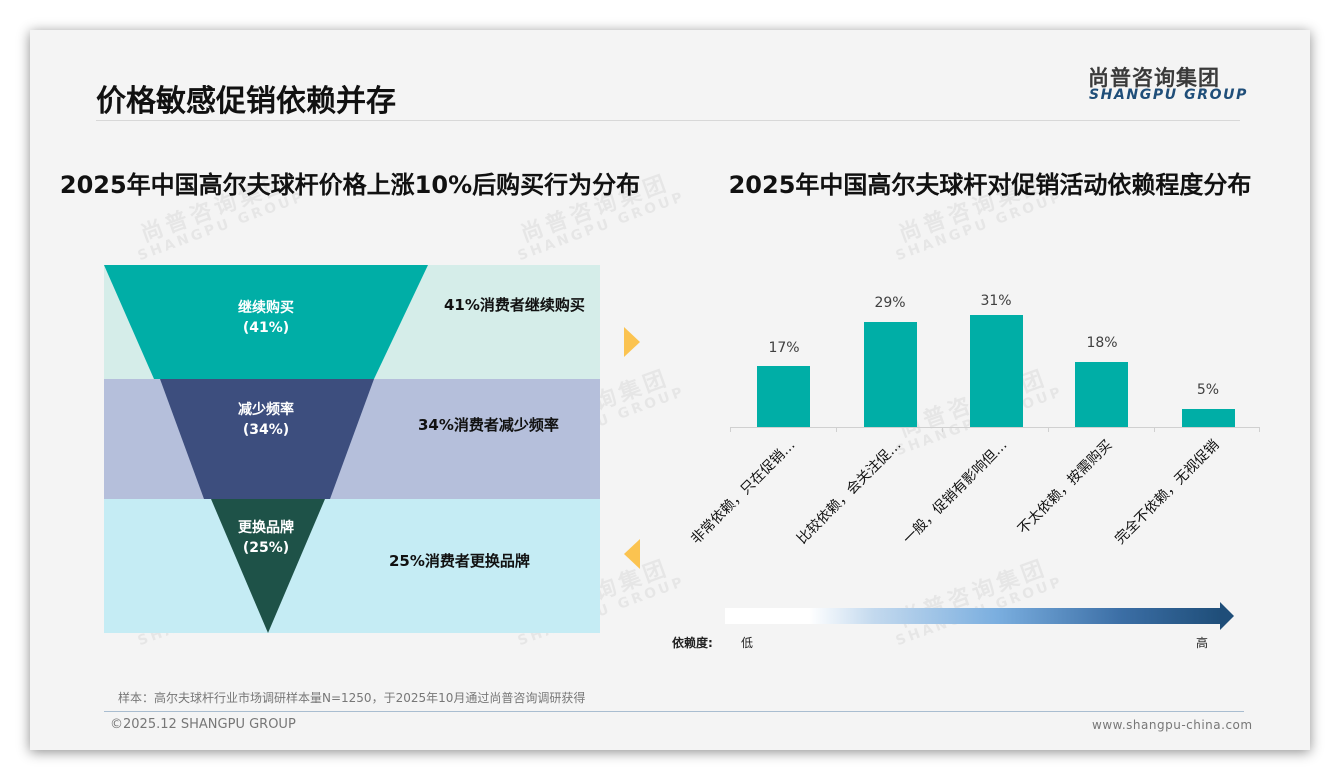 The image size is (1340, 780). Describe the element at coordinates (1154, 78) in the screenshot. I see `logo-cn: 尚普咨询集团` at that location.